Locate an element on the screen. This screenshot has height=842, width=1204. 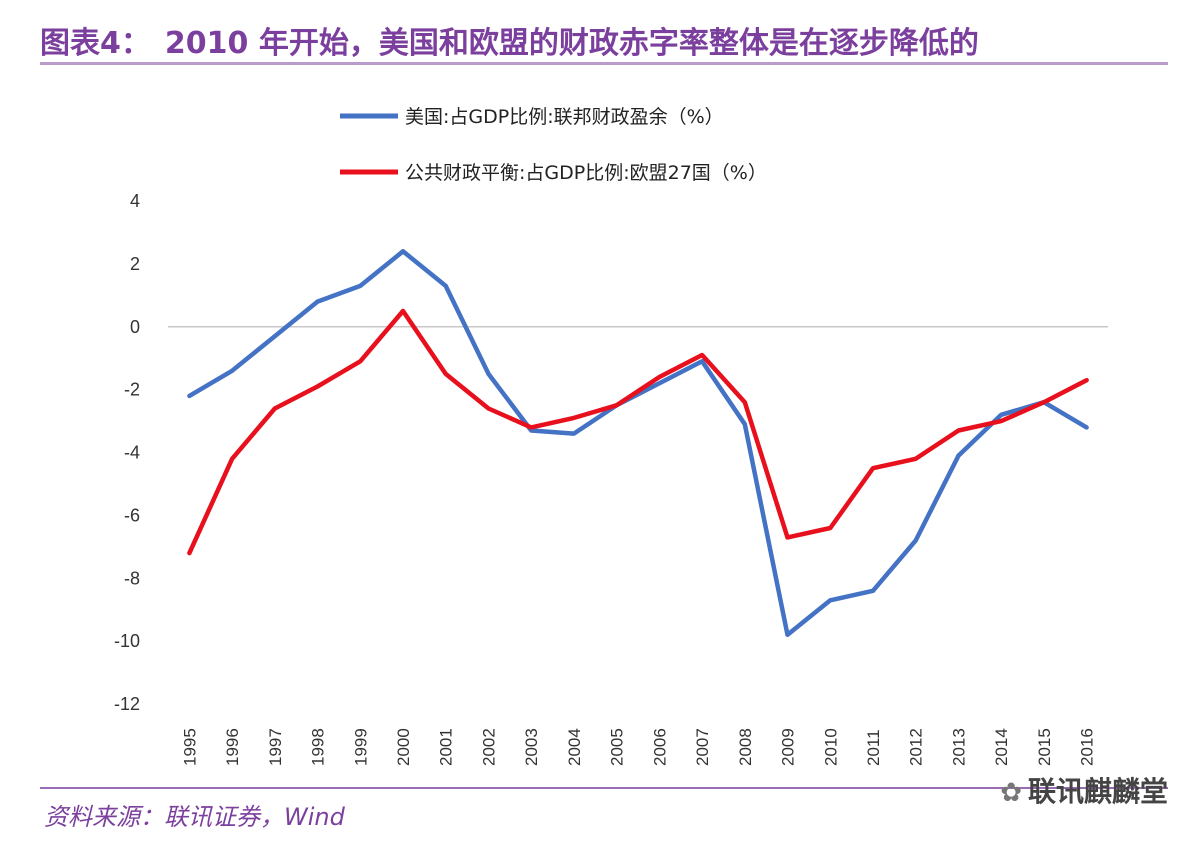
y-tick-label: -12 is located at coordinates (127, 704).